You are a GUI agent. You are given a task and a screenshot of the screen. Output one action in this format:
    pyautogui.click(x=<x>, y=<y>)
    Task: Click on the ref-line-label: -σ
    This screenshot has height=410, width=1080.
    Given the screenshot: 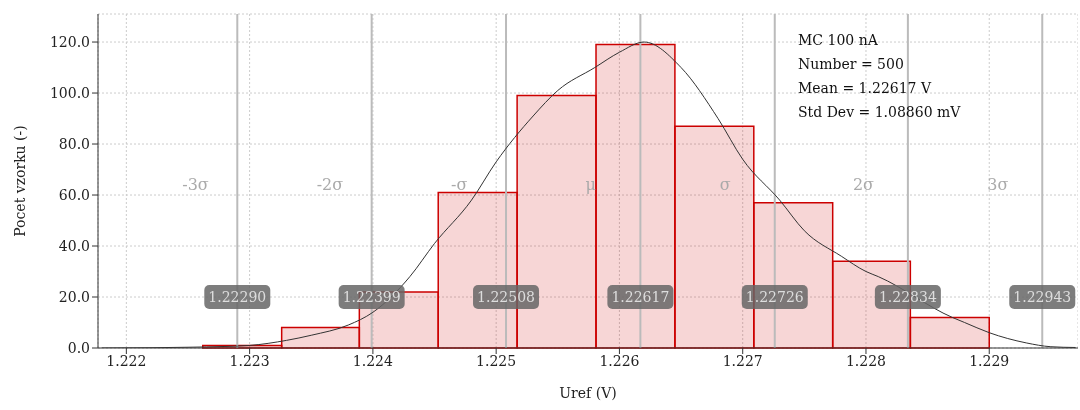 What is the action you would take?
    pyautogui.click(x=459, y=185)
    